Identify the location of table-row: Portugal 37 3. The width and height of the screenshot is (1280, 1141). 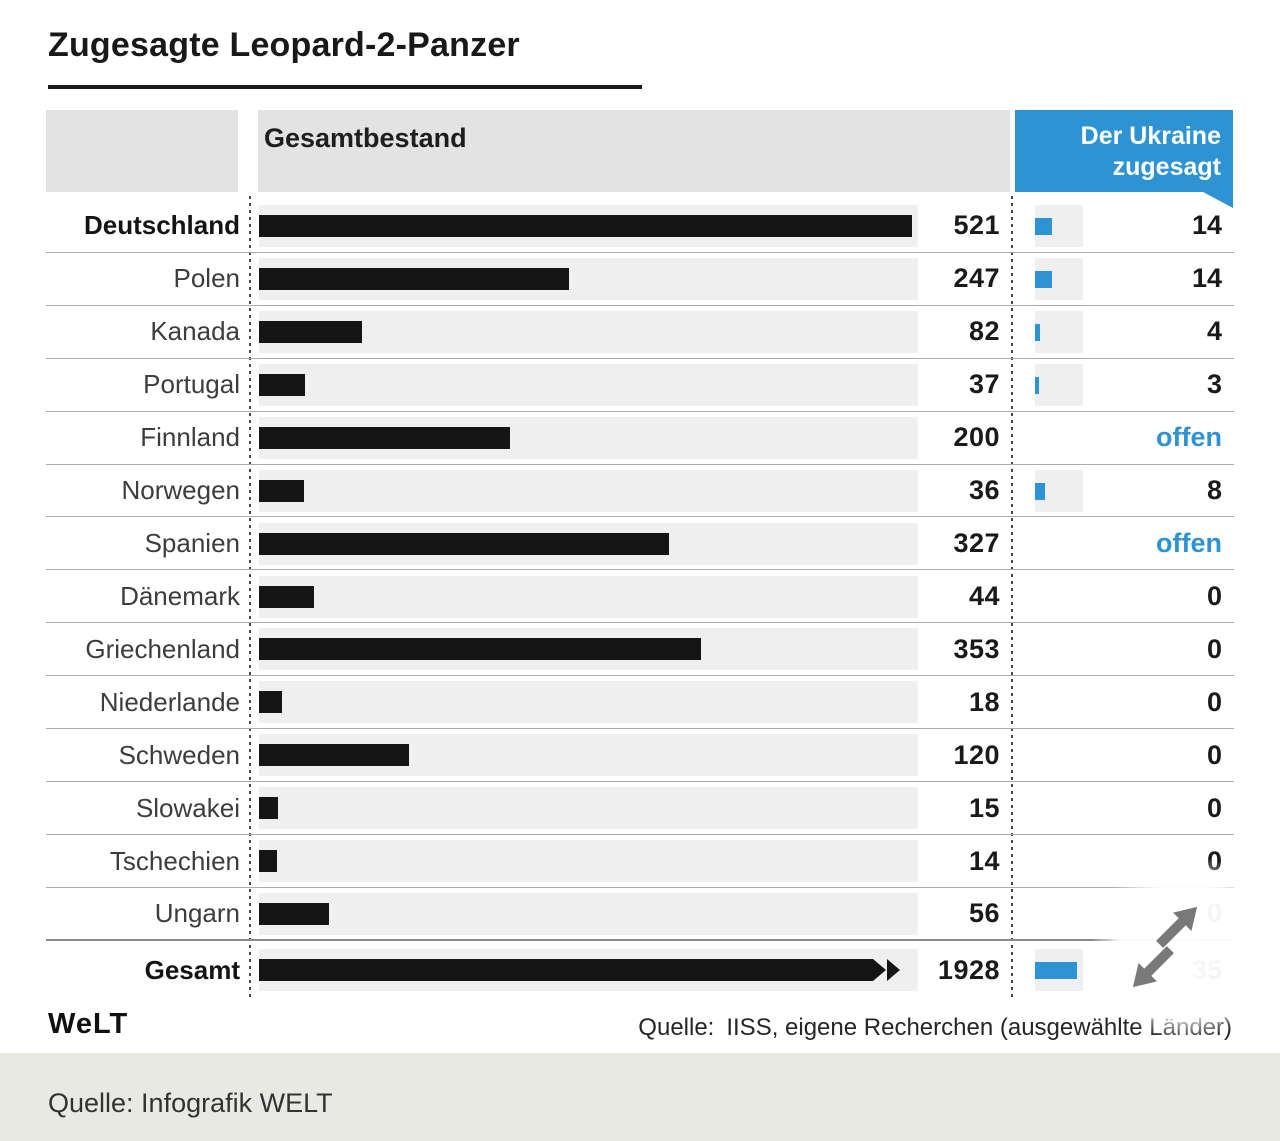
(640, 385).